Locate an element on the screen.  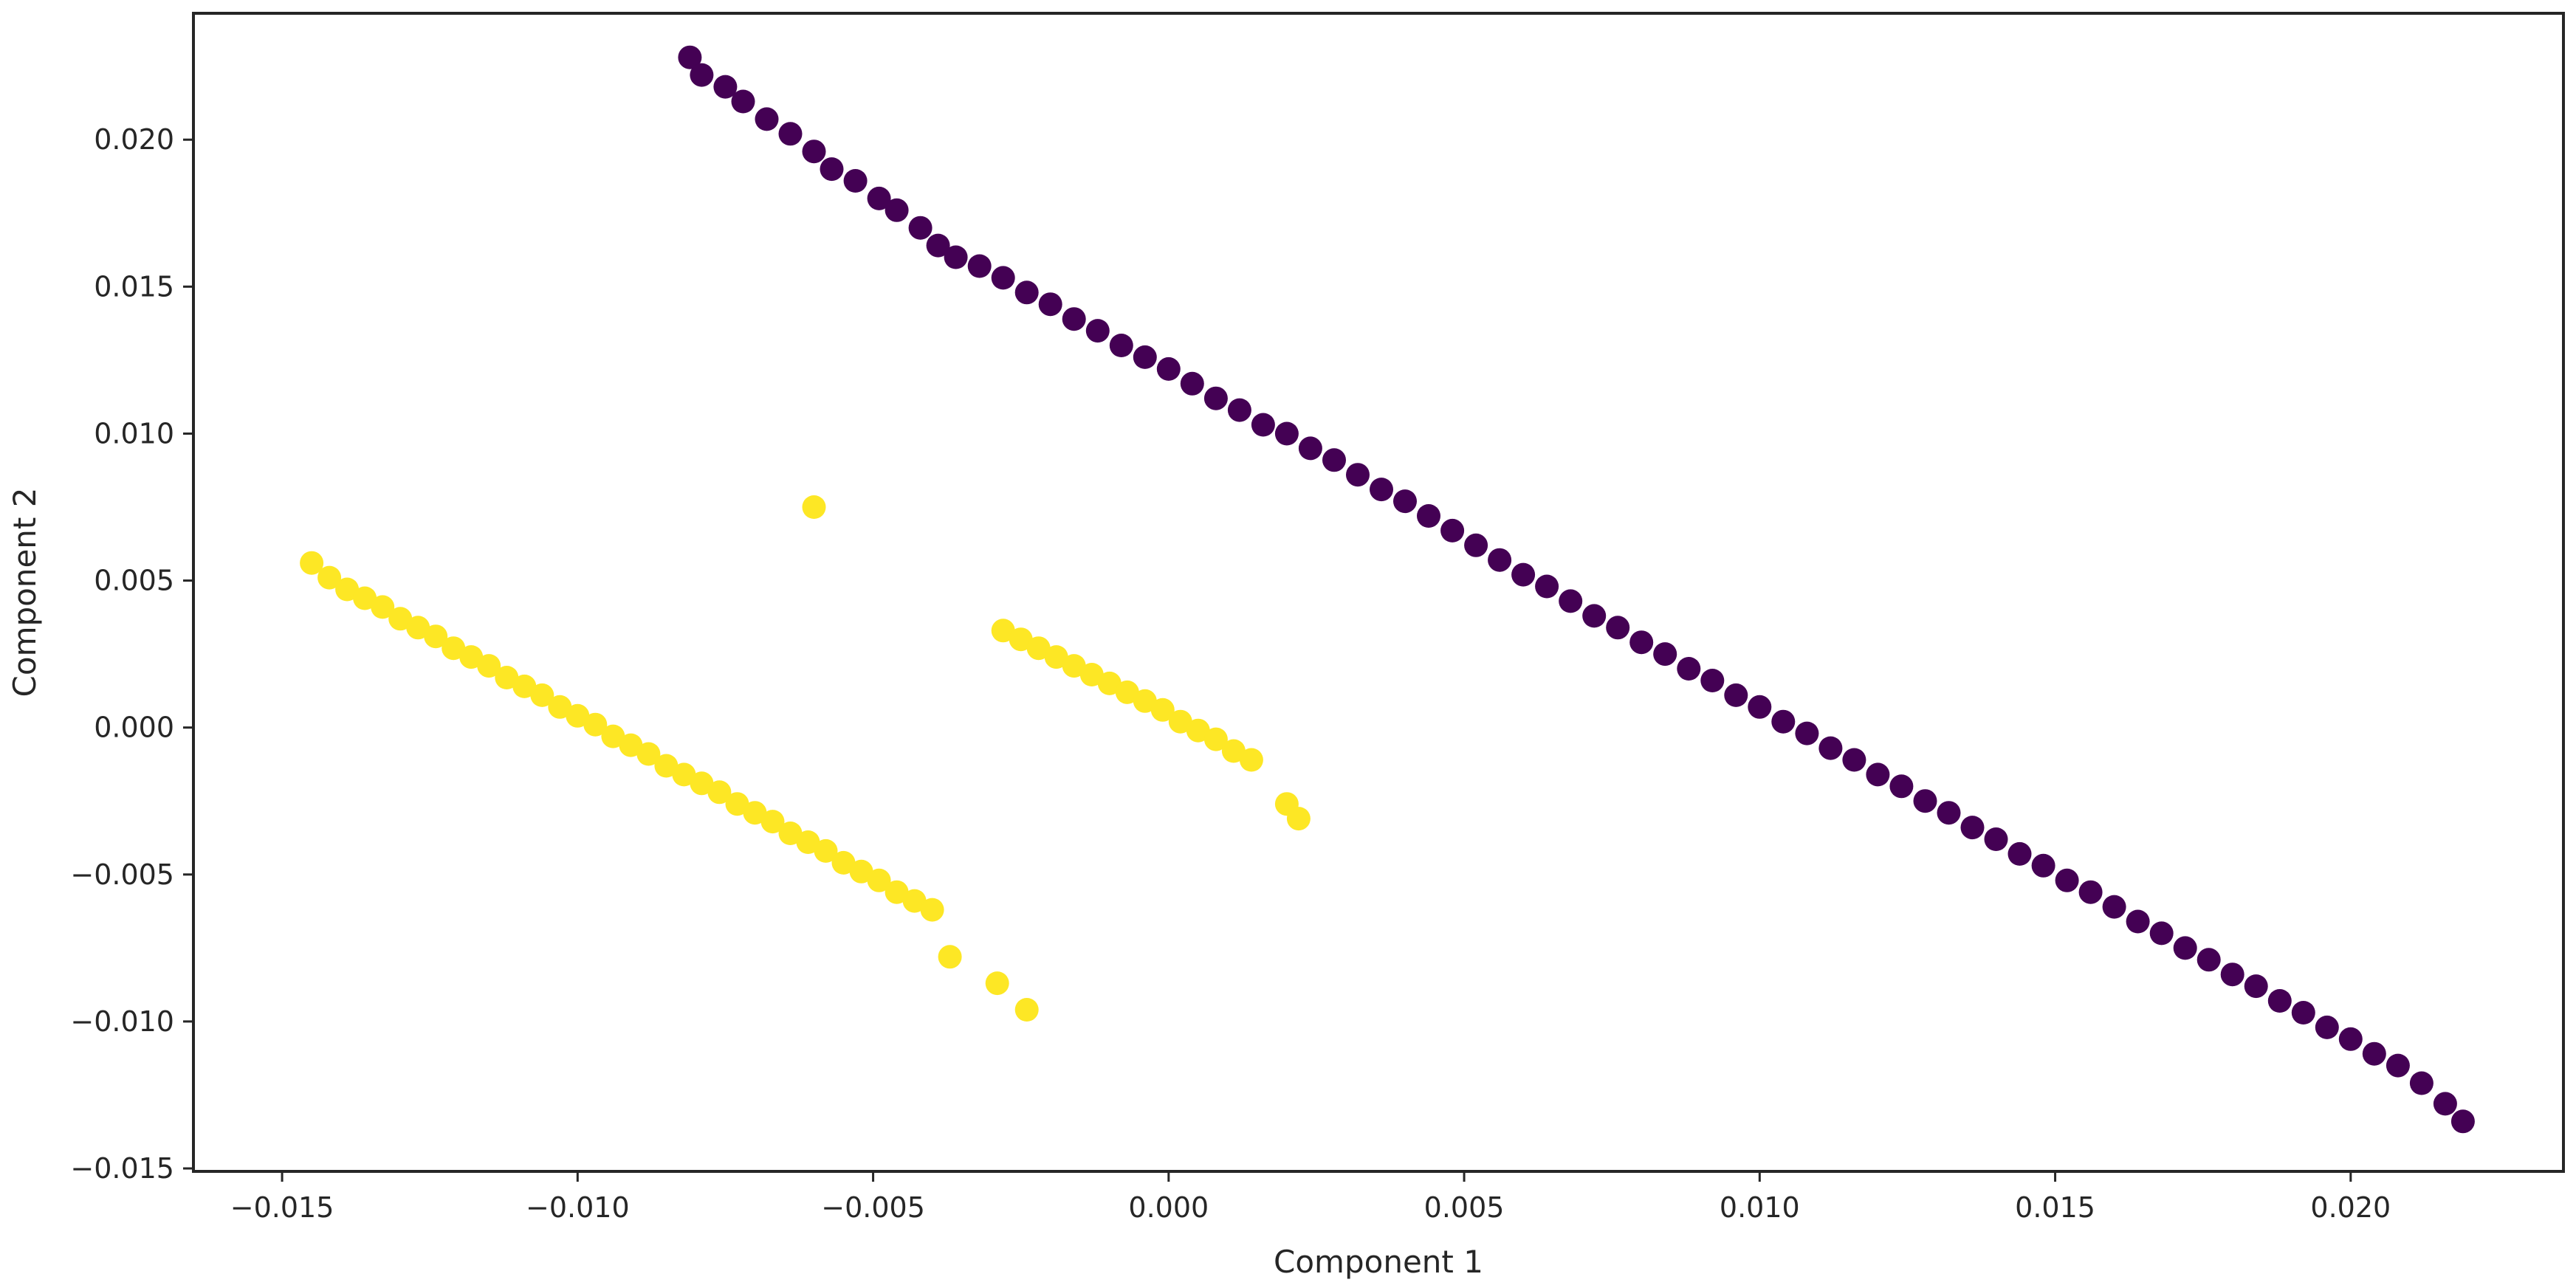
y-tick-label: 0.010 is located at coordinates (134, 434).